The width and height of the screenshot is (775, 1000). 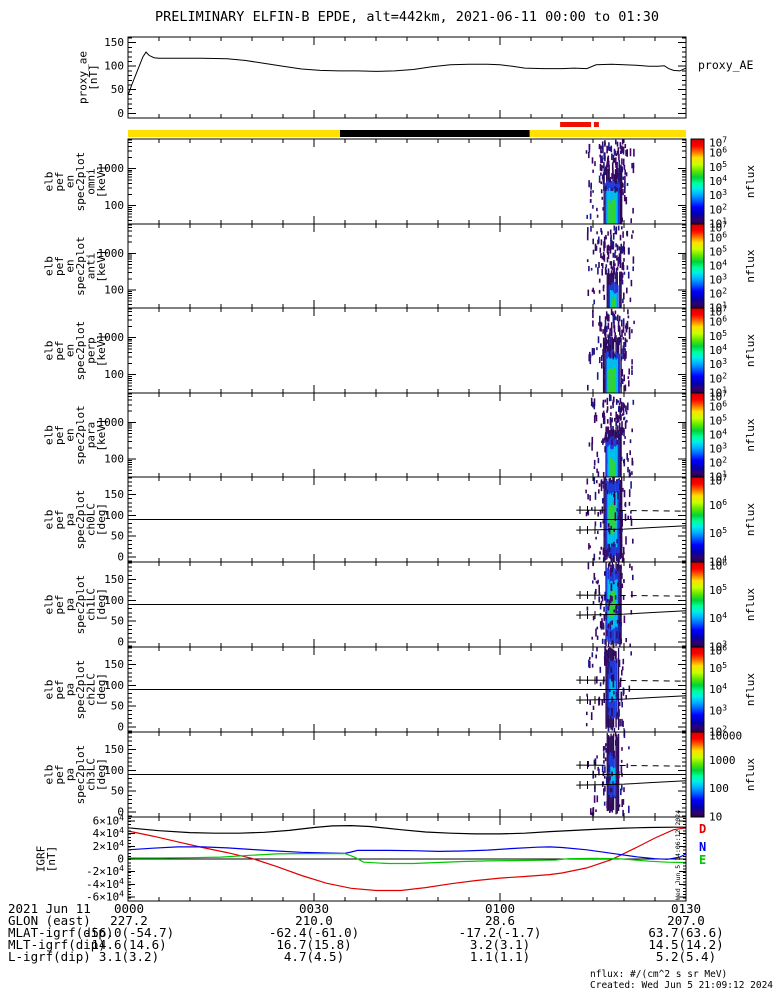 What do you see at coordinates (90, 435) in the screenshot?
I see `panel-ylabel: para` at bounding box center [90, 435].